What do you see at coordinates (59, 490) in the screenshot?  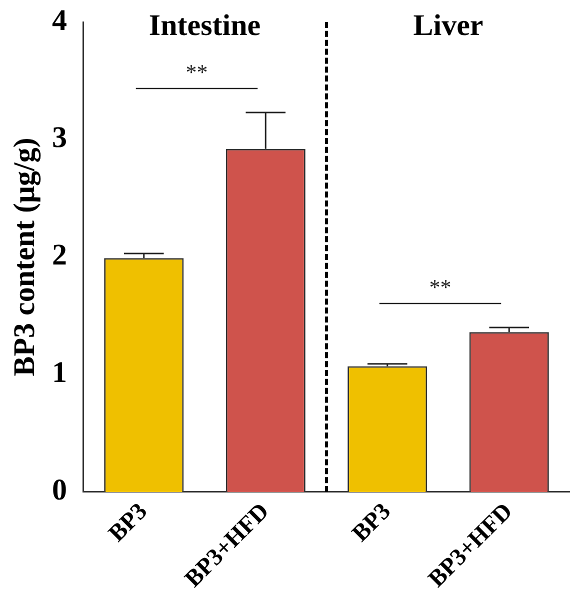 I see `y-tick-label: 0` at bounding box center [59, 490].